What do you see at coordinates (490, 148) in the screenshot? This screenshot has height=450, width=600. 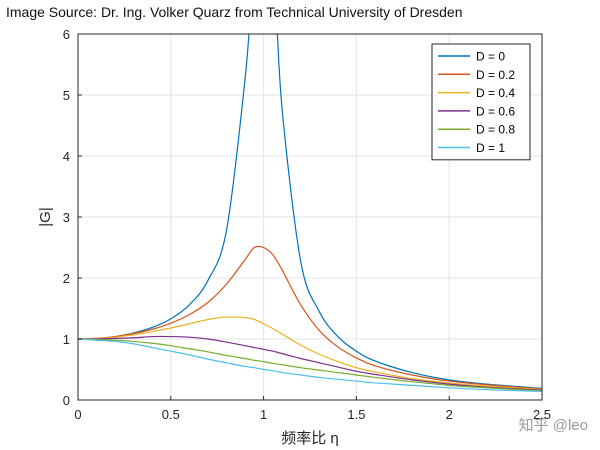 I see `legend-label: D = 1` at bounding box center [490, 148].